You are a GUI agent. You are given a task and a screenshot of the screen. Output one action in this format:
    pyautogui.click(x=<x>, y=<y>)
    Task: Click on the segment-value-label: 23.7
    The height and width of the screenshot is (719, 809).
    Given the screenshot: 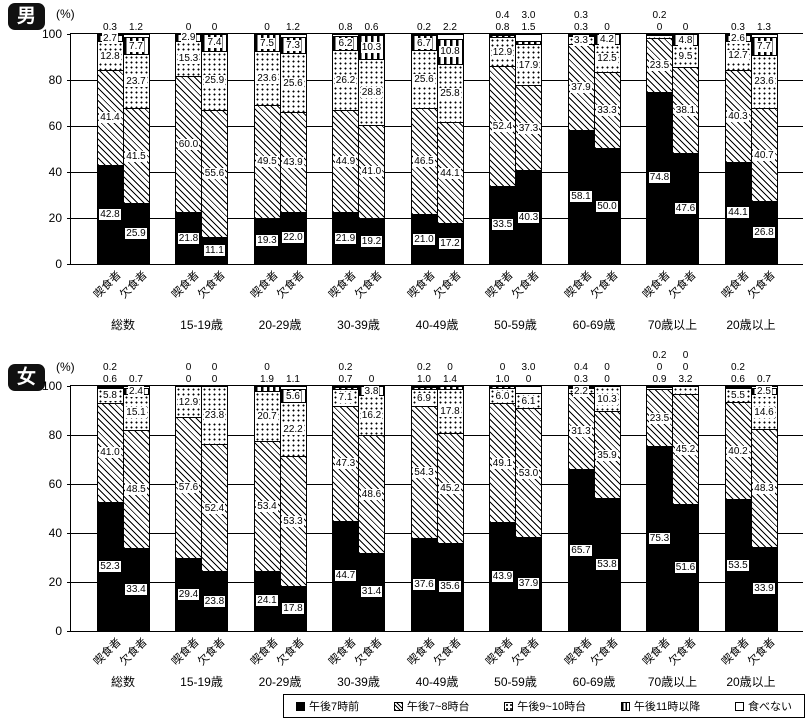 What is the action you would take?
    pyautogui.click(x=136, y=82)
    